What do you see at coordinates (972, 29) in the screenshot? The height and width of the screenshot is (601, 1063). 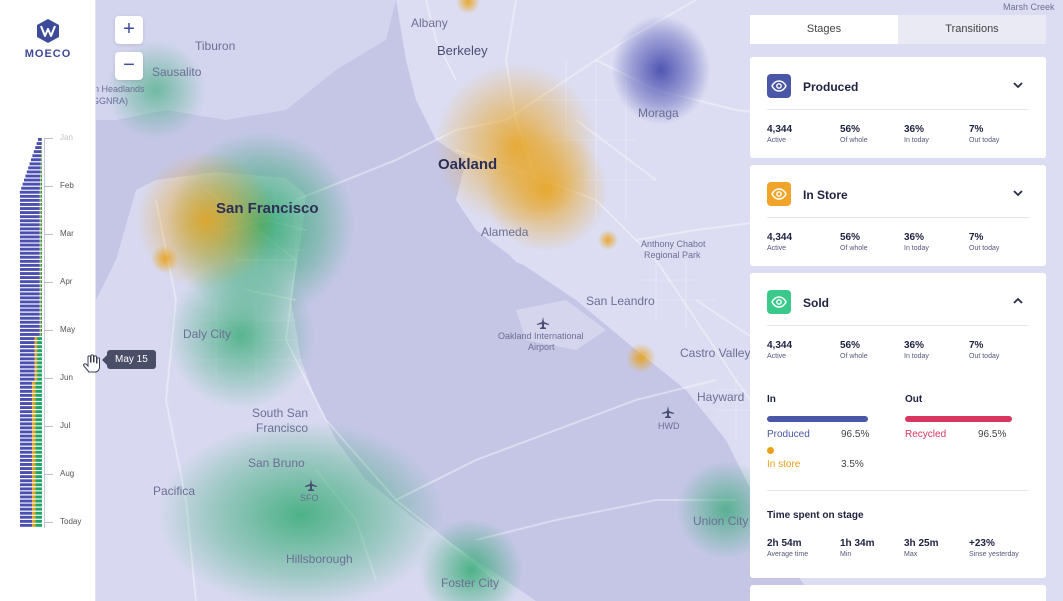 I see `tab-transitions: Transitions` at bounding box center [972, 29].